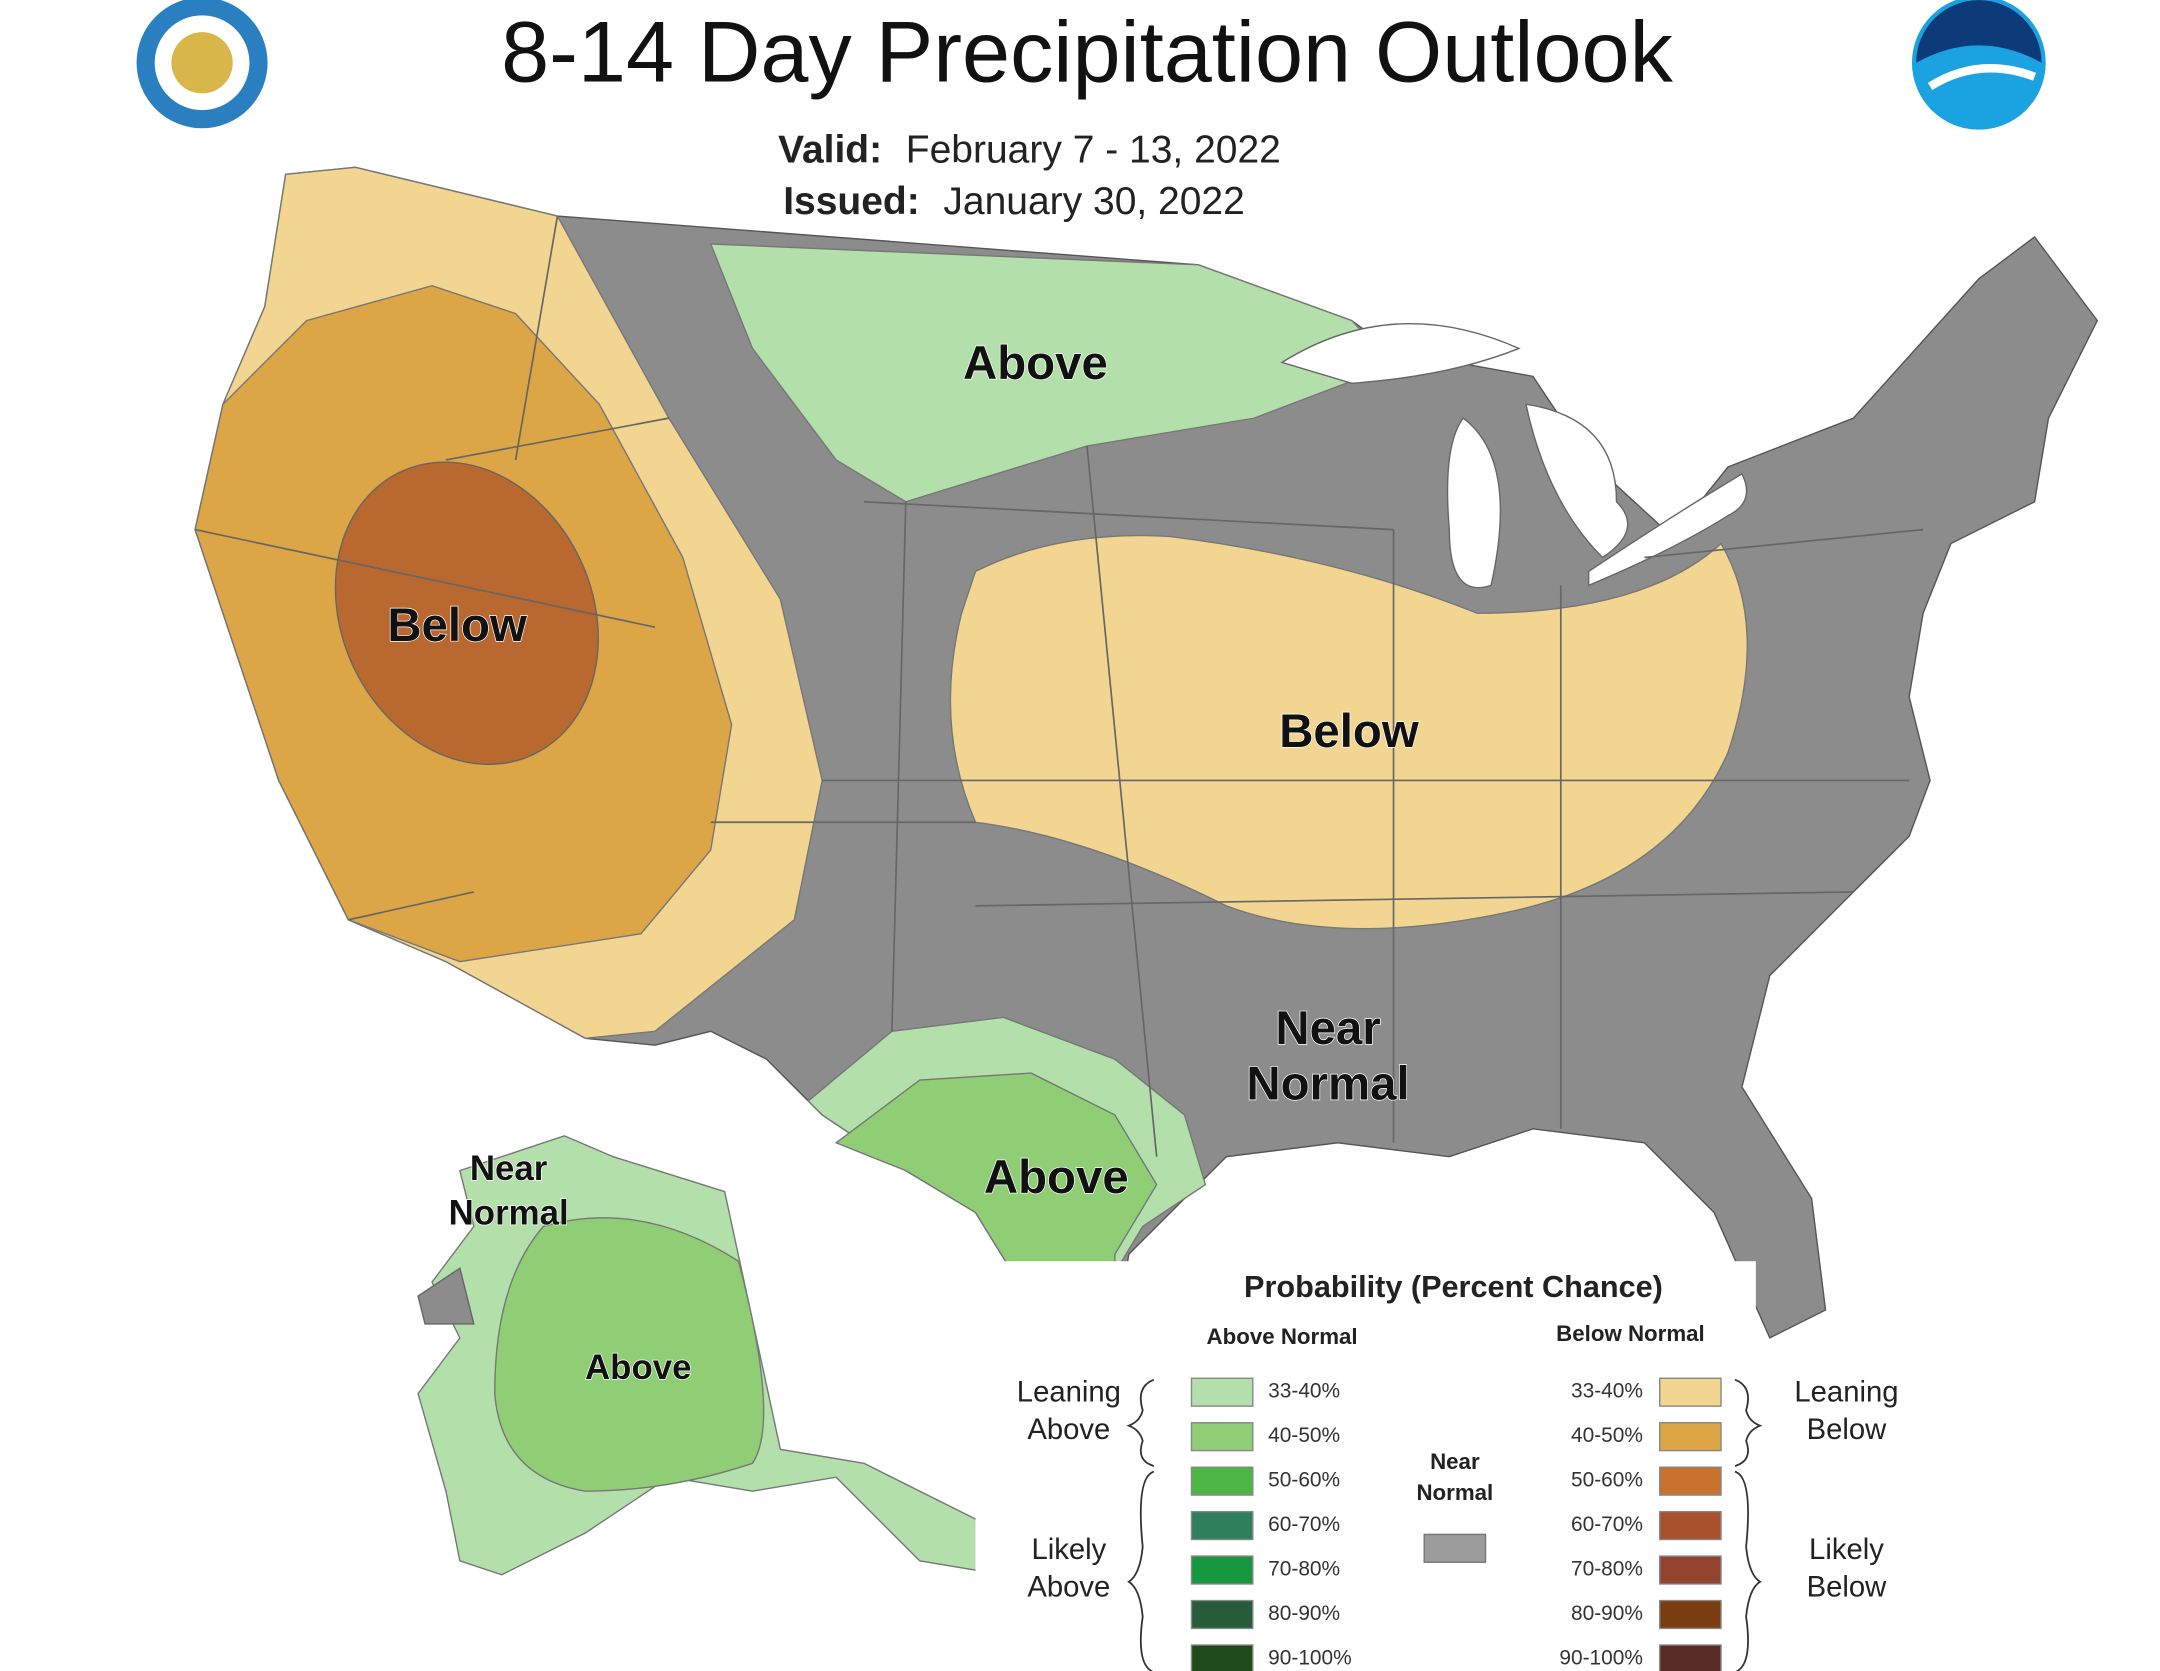 This screenshot has width=2160, height=1671. I want to click on noaa-logo, so click(1978, 65).